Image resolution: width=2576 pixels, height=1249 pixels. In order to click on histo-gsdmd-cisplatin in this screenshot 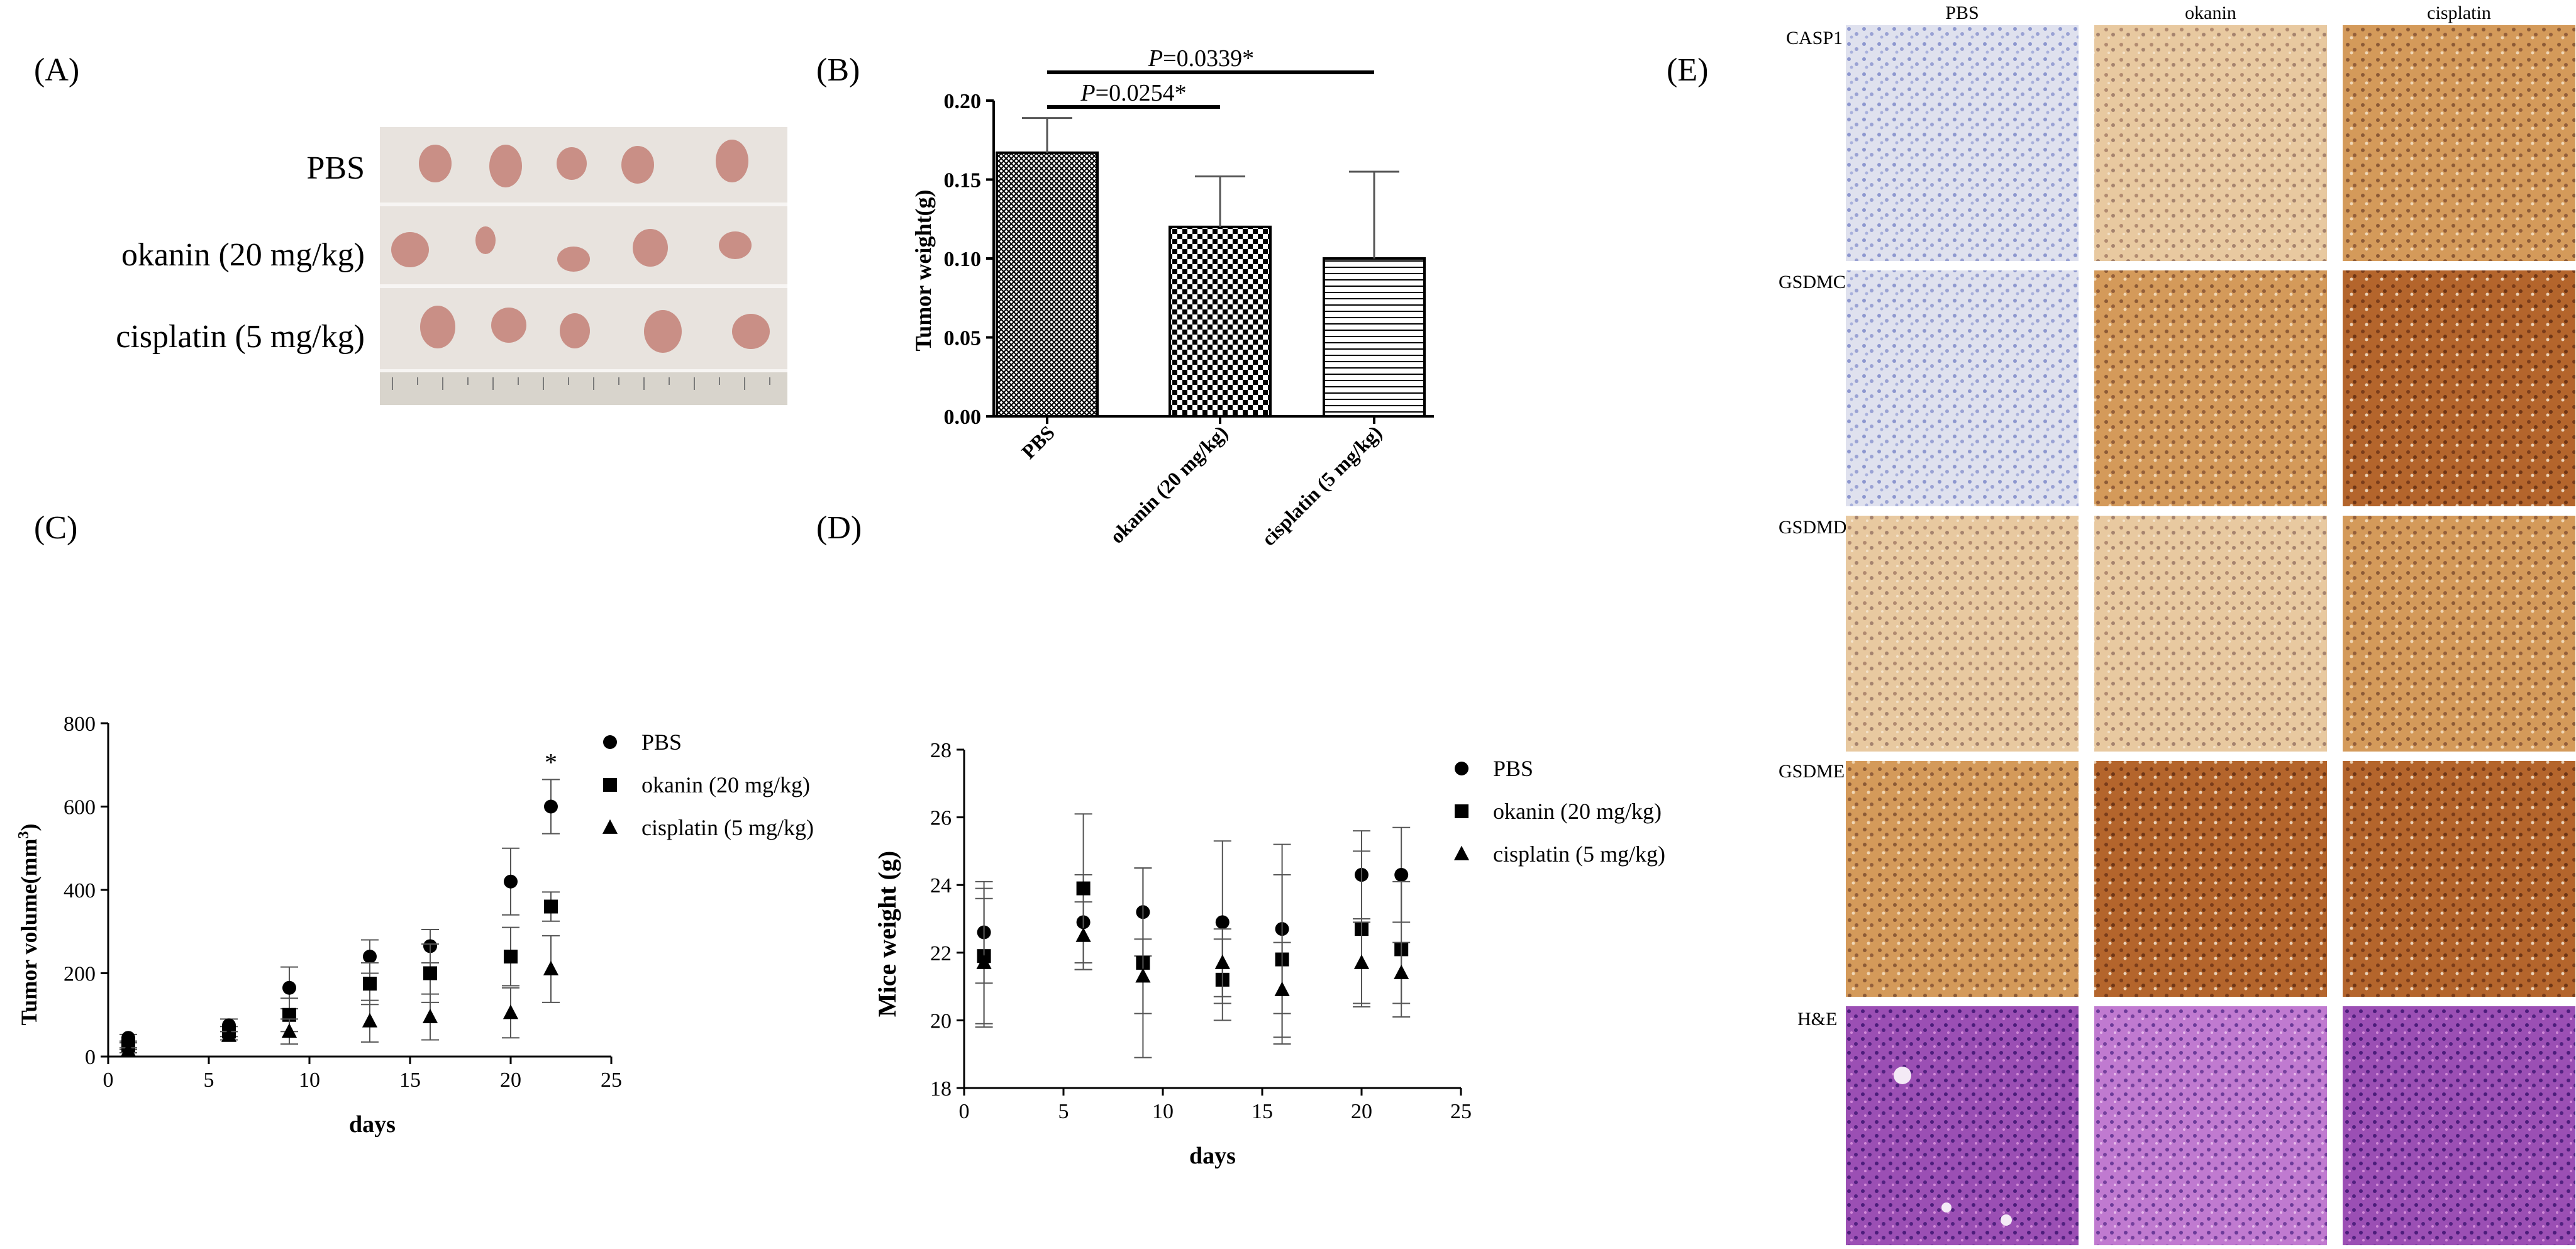, I will do `click(2459, 634)`.